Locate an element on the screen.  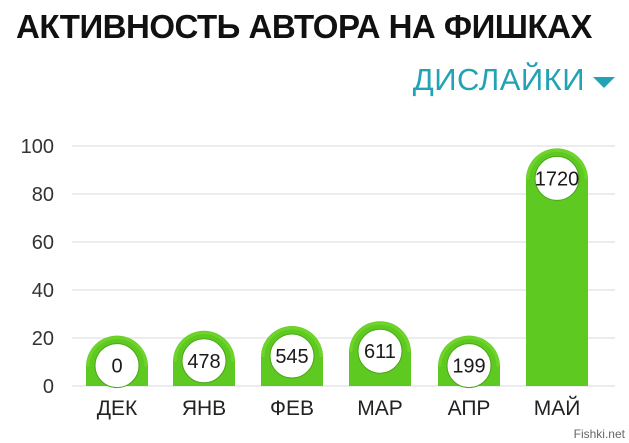
data-label: 0 is located at coordinates (116, 367).